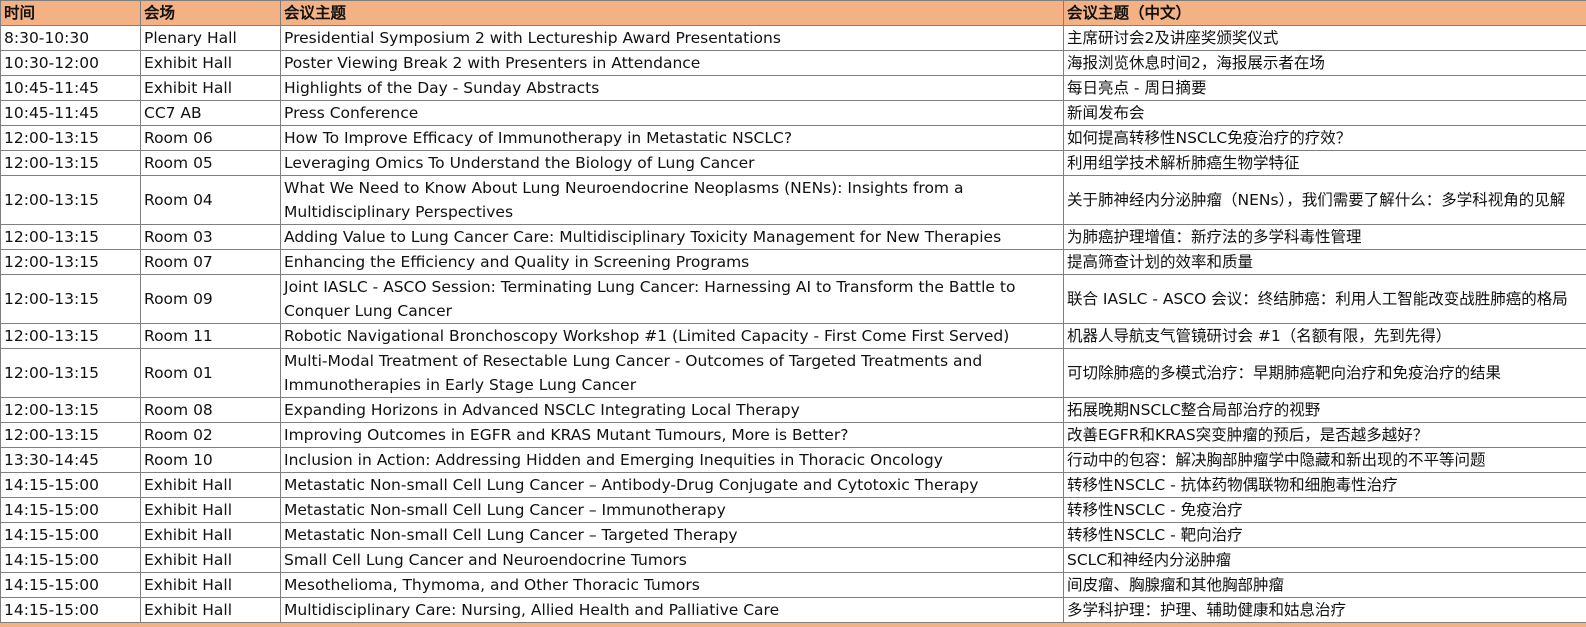 Image resolution: width=1586 pixels, height=627 pixels. I want to click on cell-topic-cn: 拓展晚期NSCLC整合局部治疗的视野, so click(1324, 410).